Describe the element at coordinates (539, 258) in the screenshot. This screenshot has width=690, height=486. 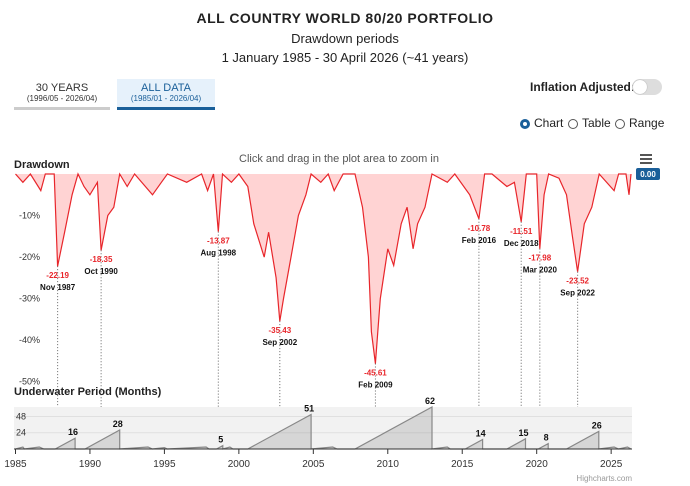
I see `annotation-value: -17.98` at that location.